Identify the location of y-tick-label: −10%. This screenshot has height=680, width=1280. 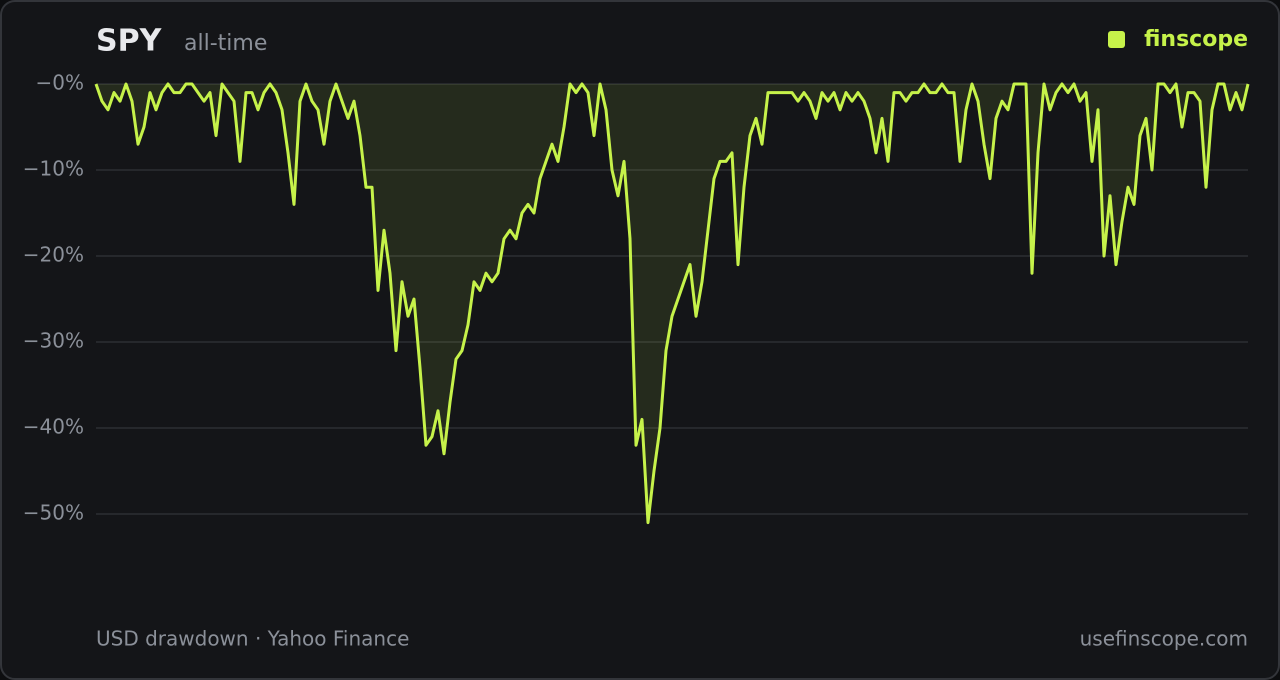
(53, 169).